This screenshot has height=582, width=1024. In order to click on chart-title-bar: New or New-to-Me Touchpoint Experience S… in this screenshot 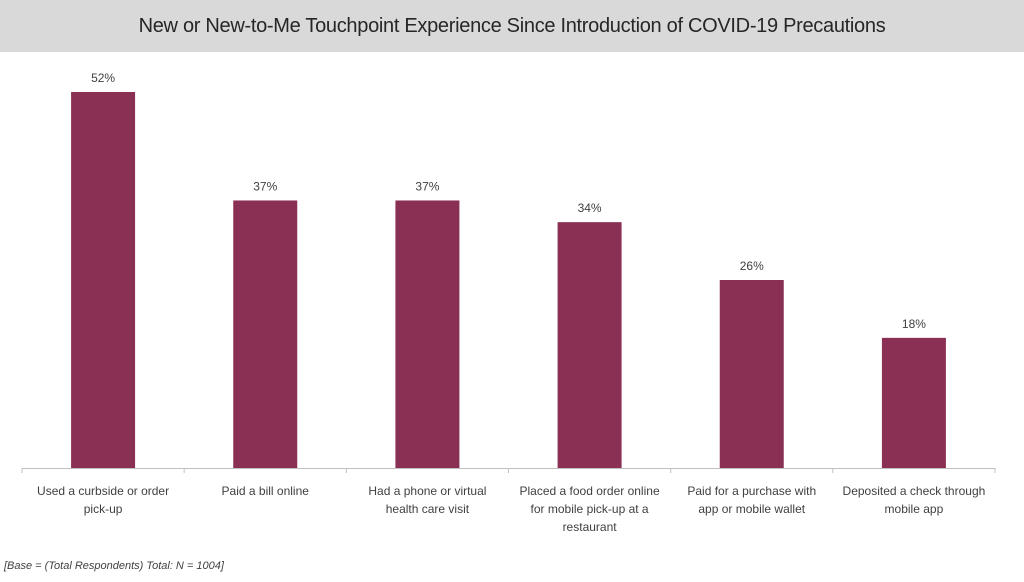, I will do `click(512, 26)`.